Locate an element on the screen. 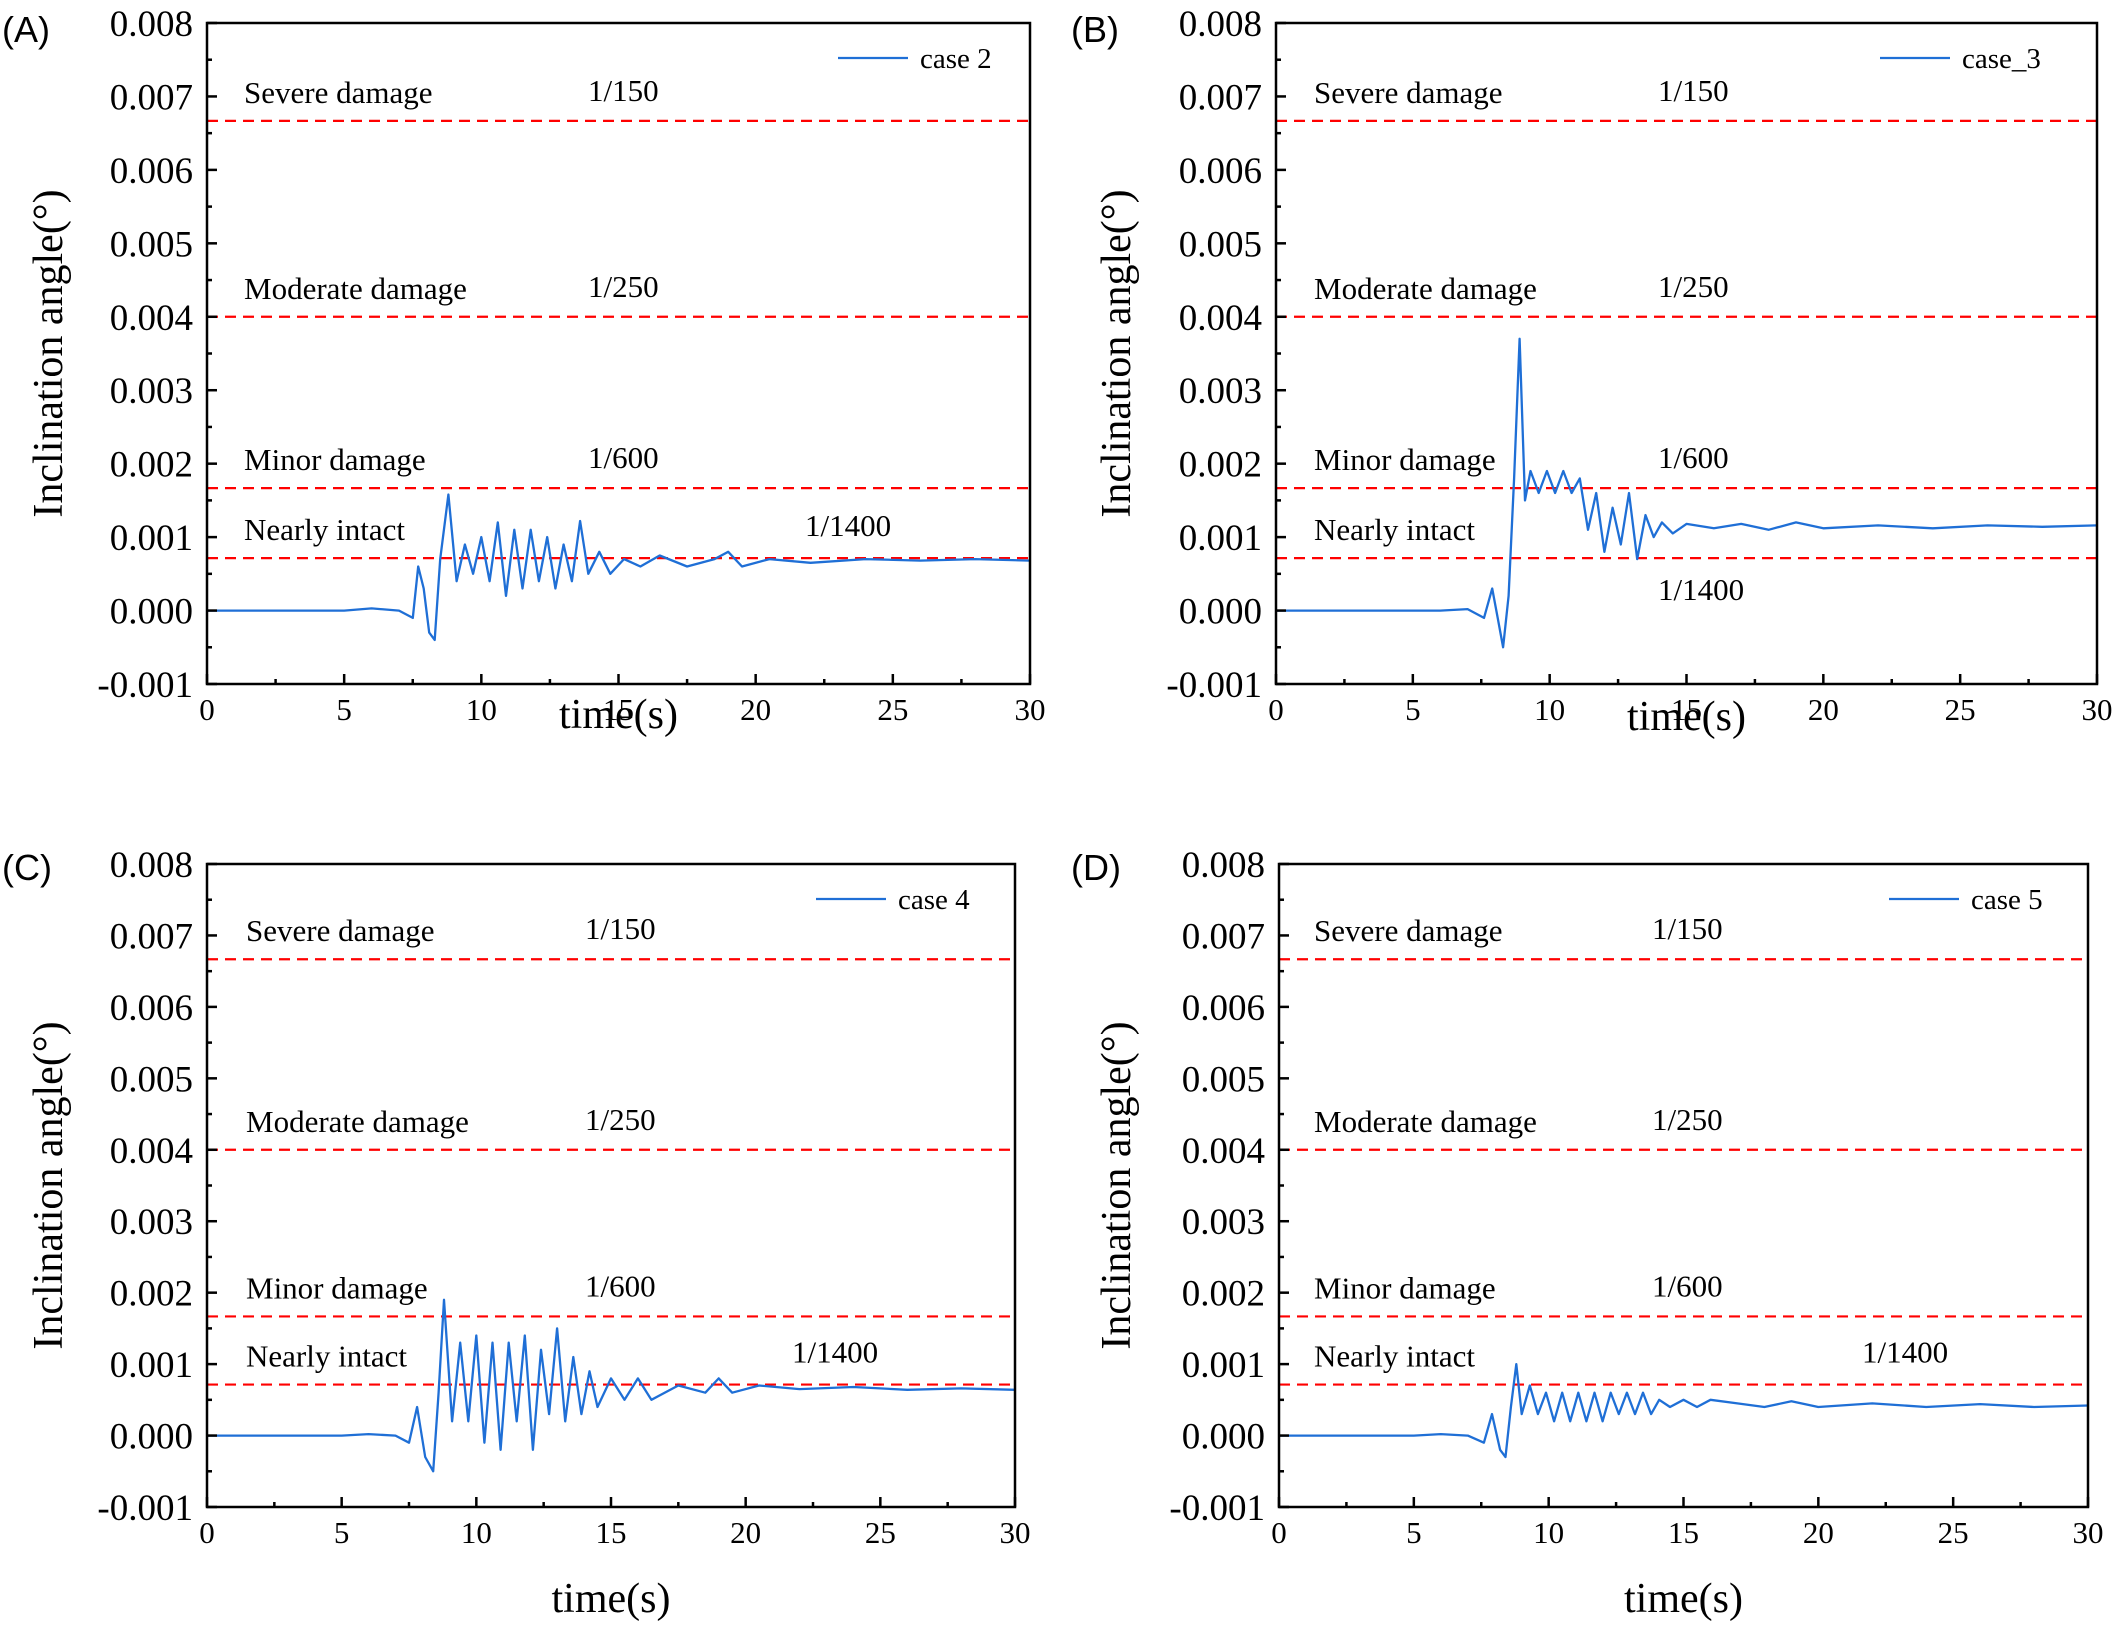 This screenshot has height=1630, width=2118. panel-label: (C) is located at coordinates (27, 867).